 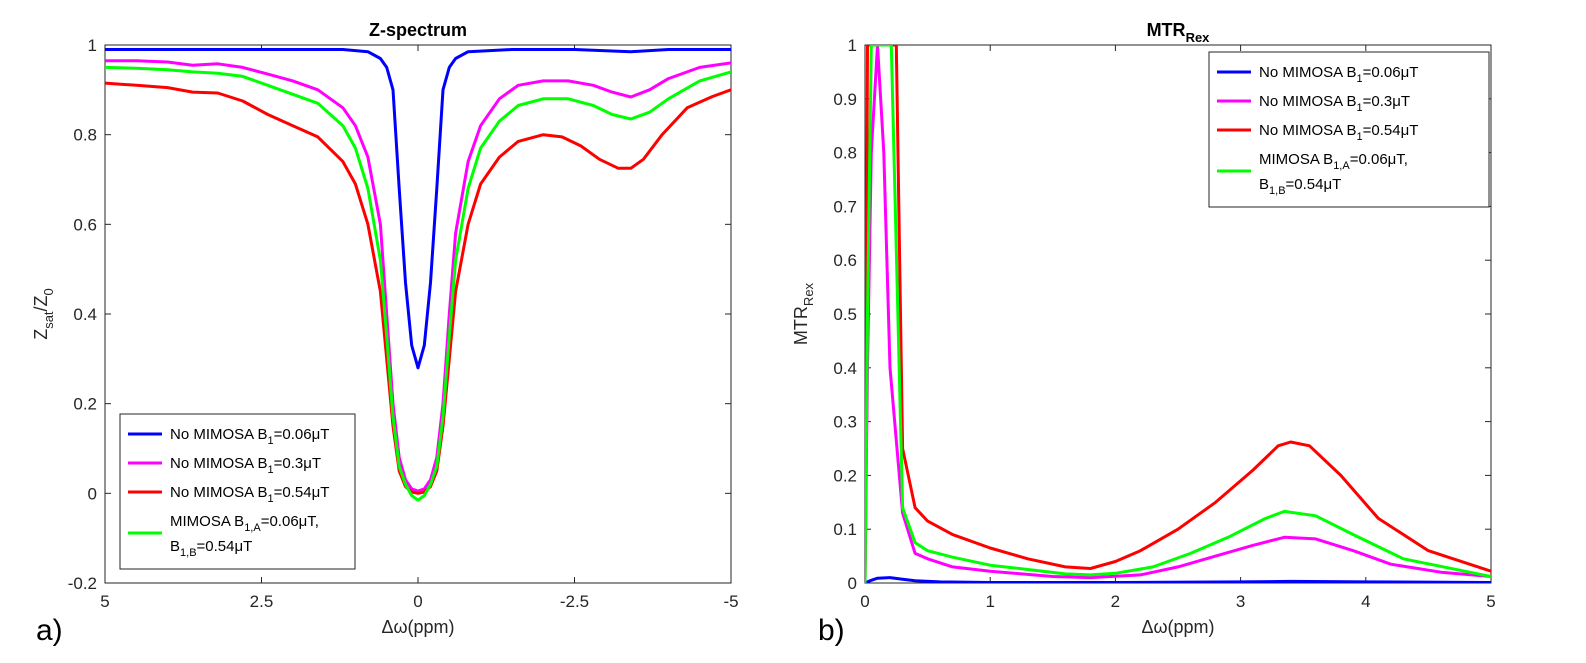 I want to click on x-tick-label: 3, so click(x=1240, y=601).